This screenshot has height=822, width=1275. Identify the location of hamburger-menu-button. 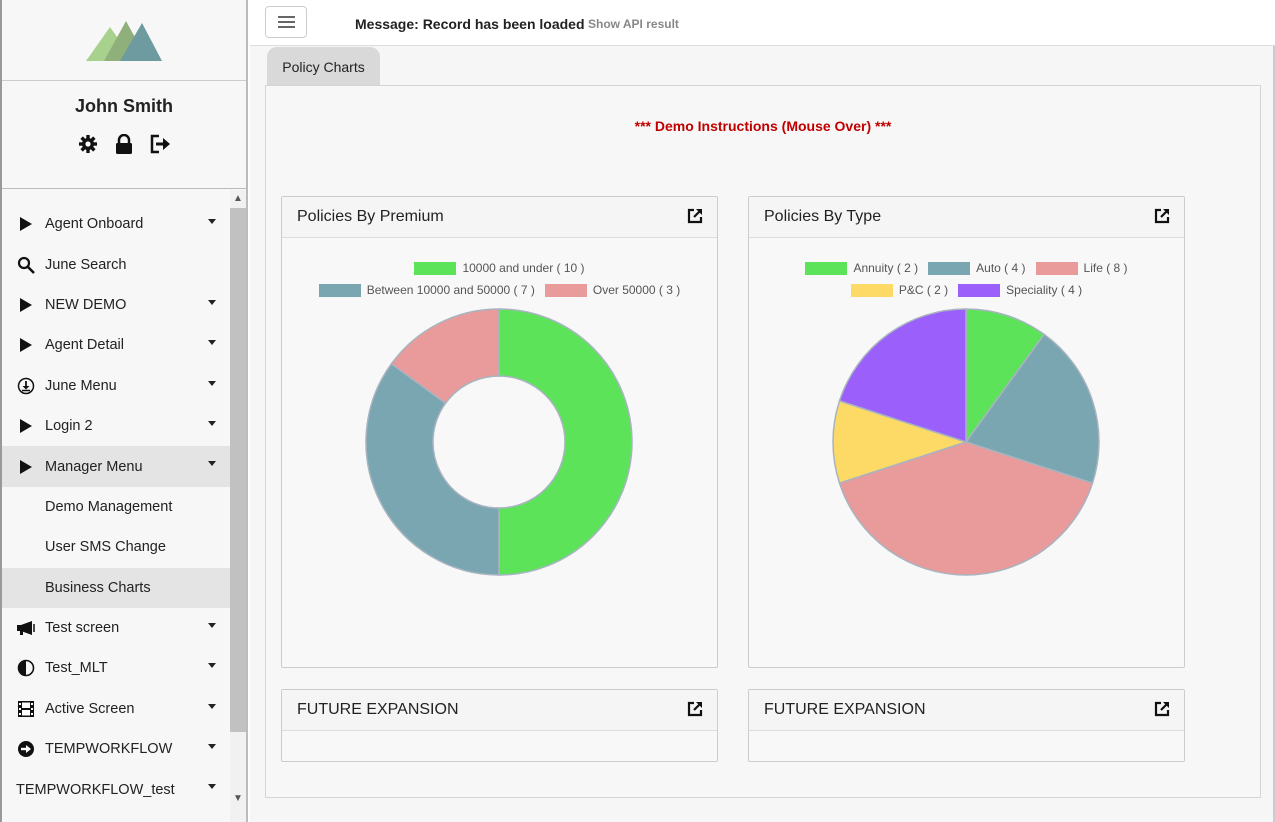
(286, 22).